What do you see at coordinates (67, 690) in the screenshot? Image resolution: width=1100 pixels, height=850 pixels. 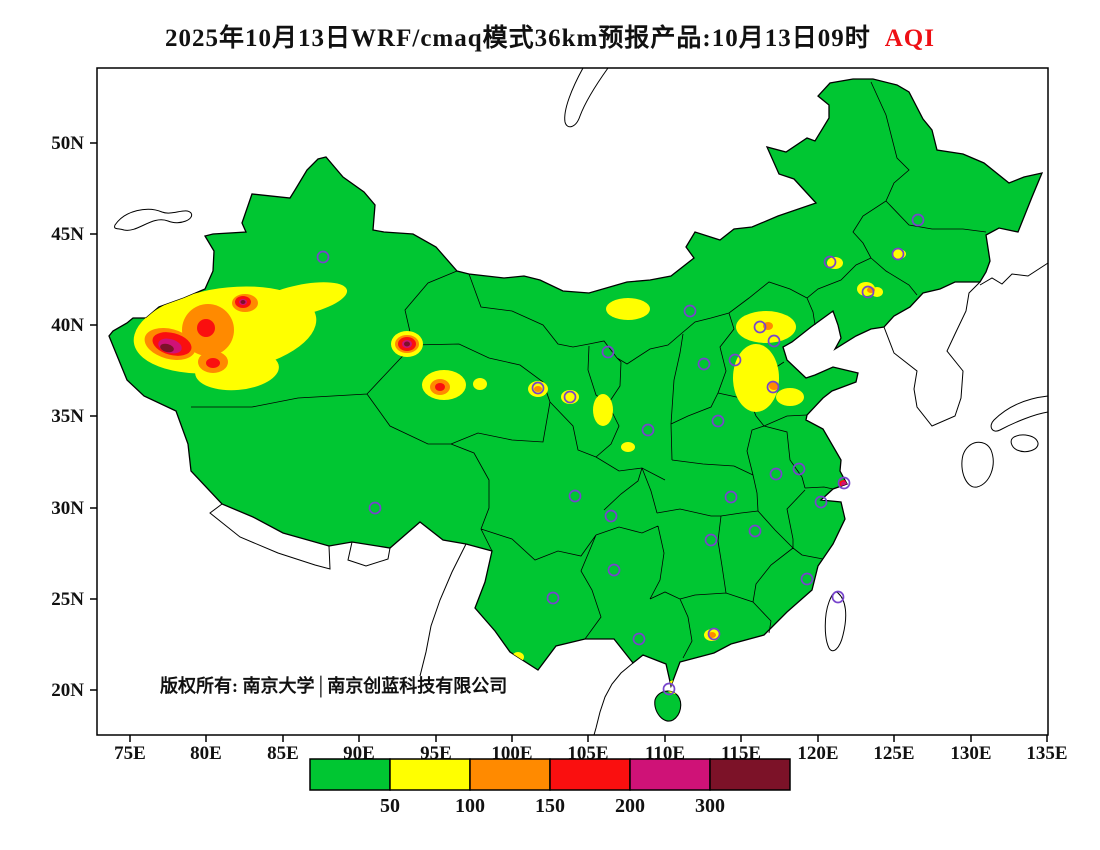 I see `lat-tick-label: 20N` at bounding box center [67, 690].